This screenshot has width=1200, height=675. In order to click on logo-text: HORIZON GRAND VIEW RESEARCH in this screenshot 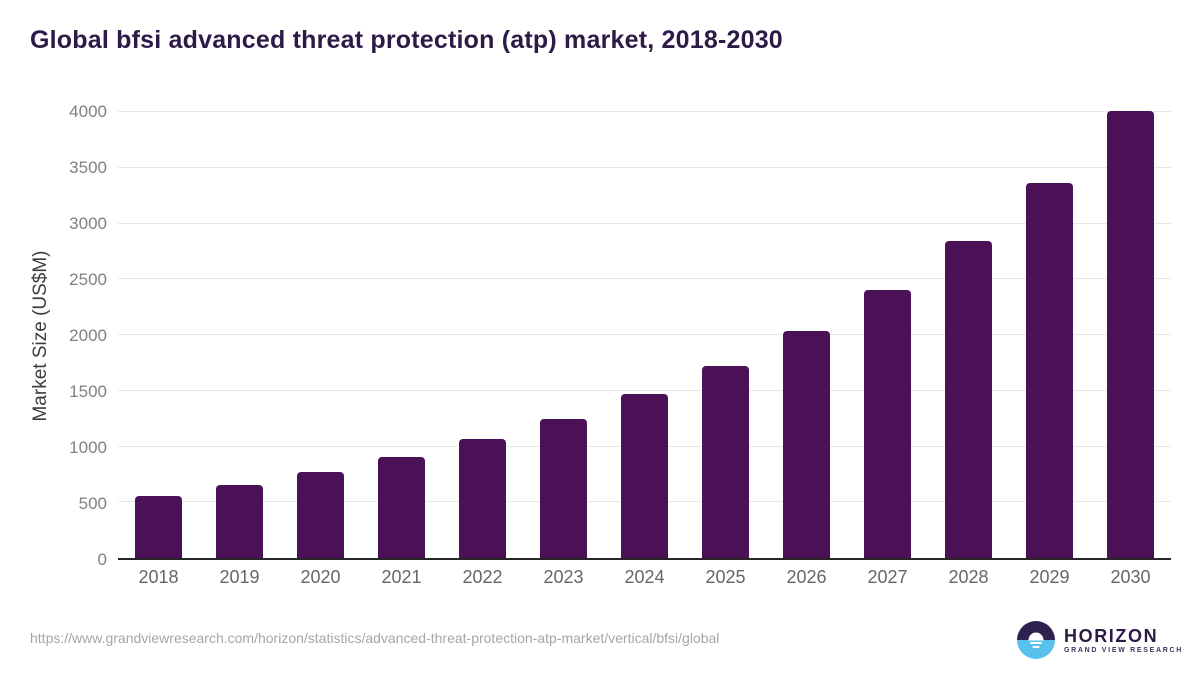, I will do `click(1123, 640)`.